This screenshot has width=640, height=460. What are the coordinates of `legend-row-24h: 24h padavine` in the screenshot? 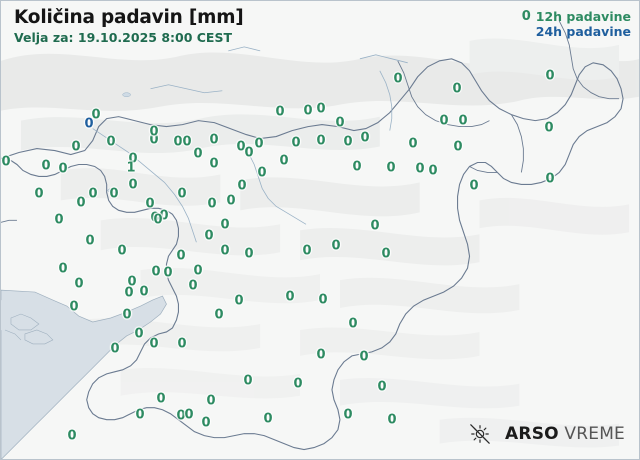 It's located at (576, 31).